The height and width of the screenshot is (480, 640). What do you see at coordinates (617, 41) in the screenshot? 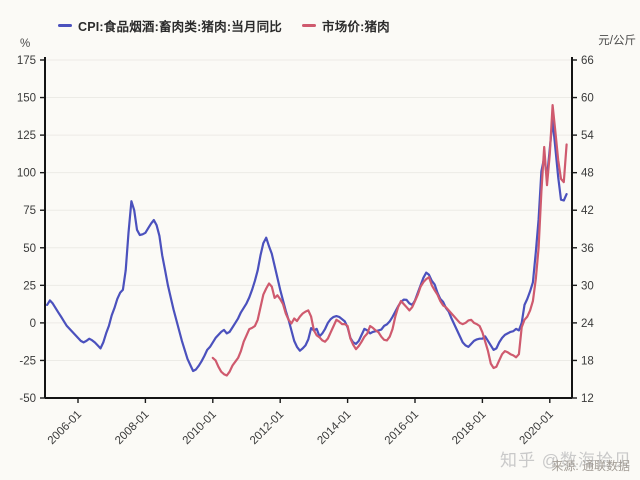
I see `right-axis-unit: 元/公斤` at bounding box center [617, 41].